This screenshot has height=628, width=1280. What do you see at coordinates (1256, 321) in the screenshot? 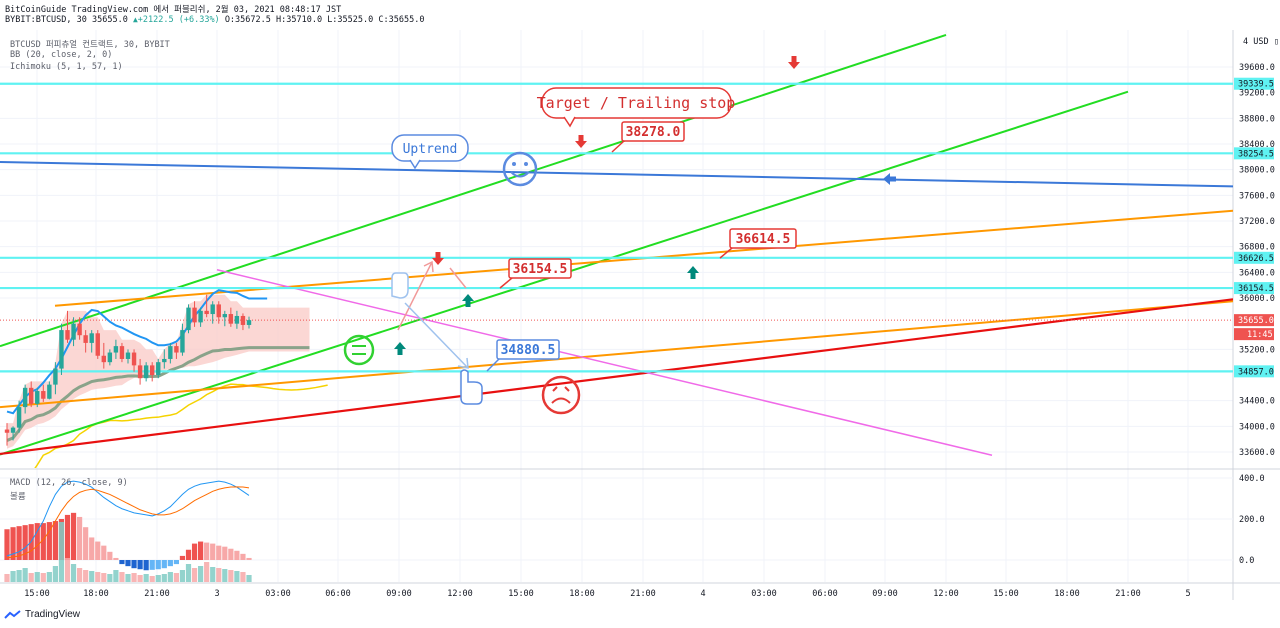
I see `last-price-tag: 35655.0` at bounding box center [1256, 321].